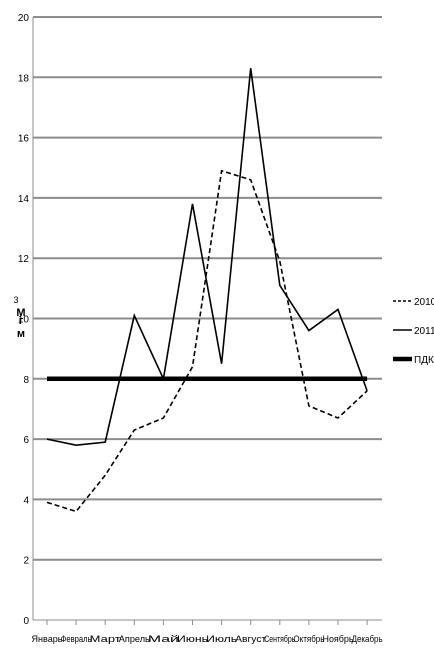 The image size is (434, 658). Describe the element at coordinates (134, 639) in the screenshot. I see `x-tick-label: Апрель` at that location.